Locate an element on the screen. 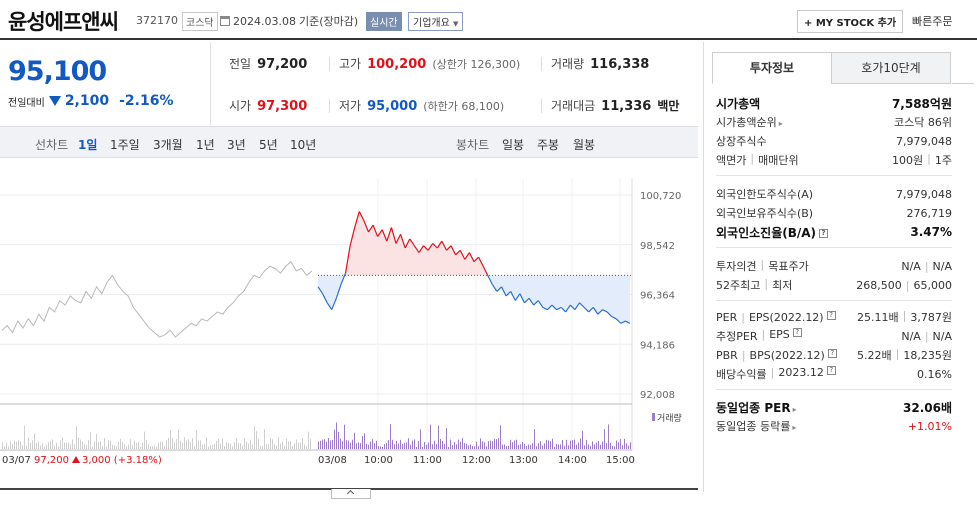 The width and height of the screenshot is (977, 506). realtime-button: 실시간 is located at coordinates (384, 21).